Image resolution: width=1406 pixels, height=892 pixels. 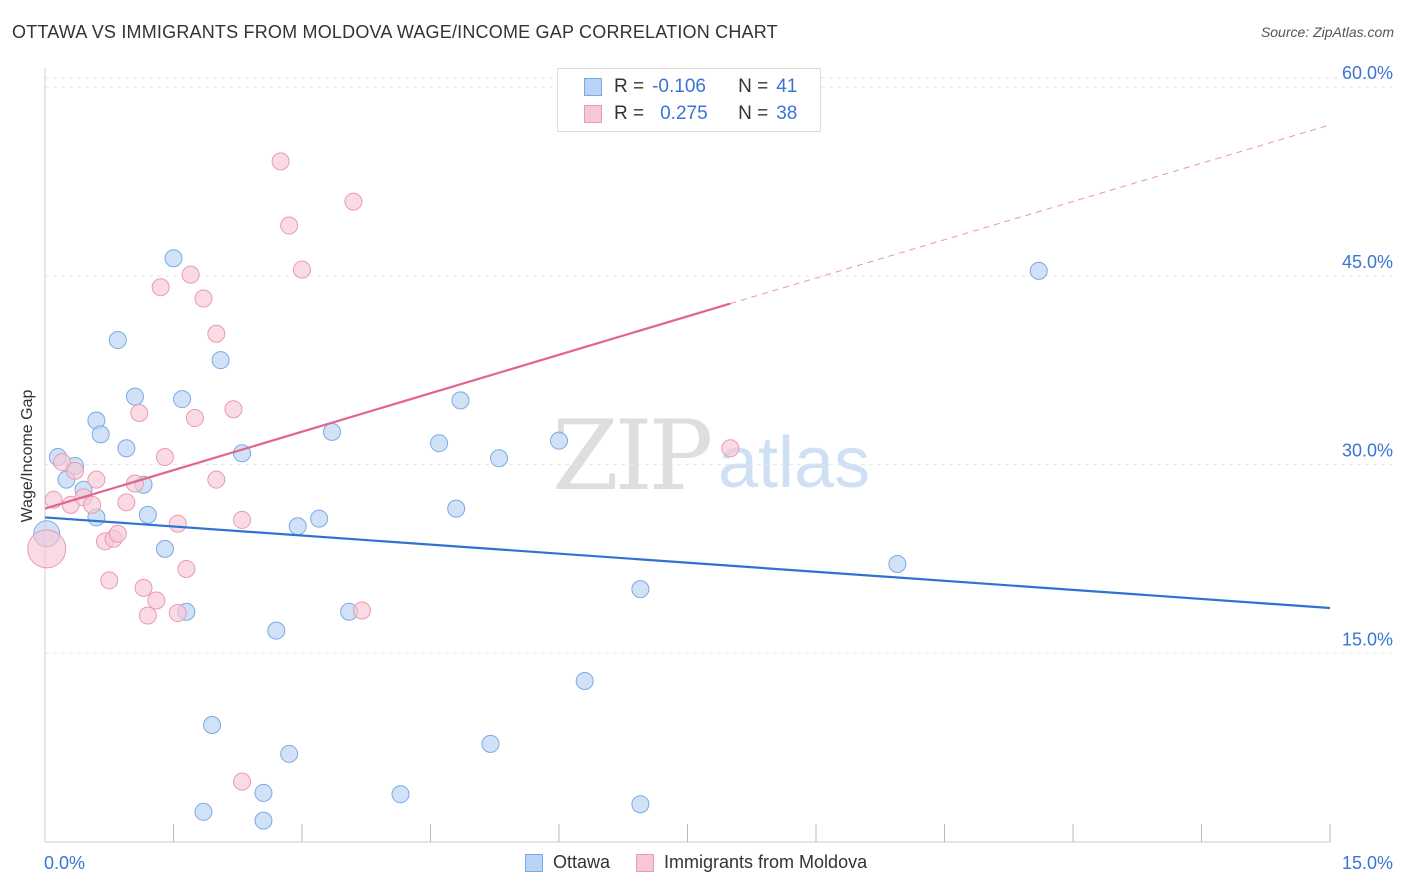 I want to click on ottawa-n-value: 41, so click(x=787, y=86).